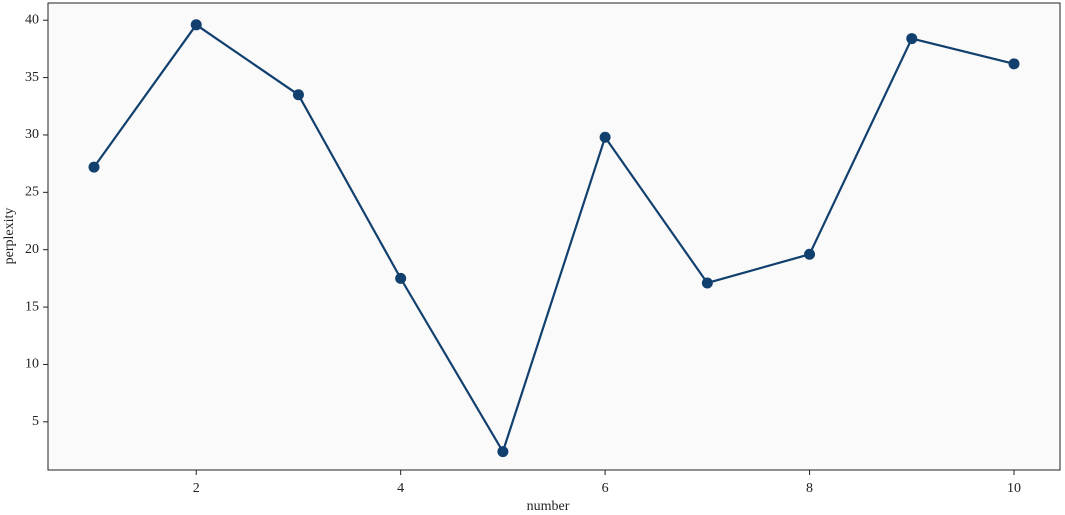  What do you see at coordinates (9, 236) in the screenshot?
I see `y-axis-label: perplexity` at bounding box center [9, 236].